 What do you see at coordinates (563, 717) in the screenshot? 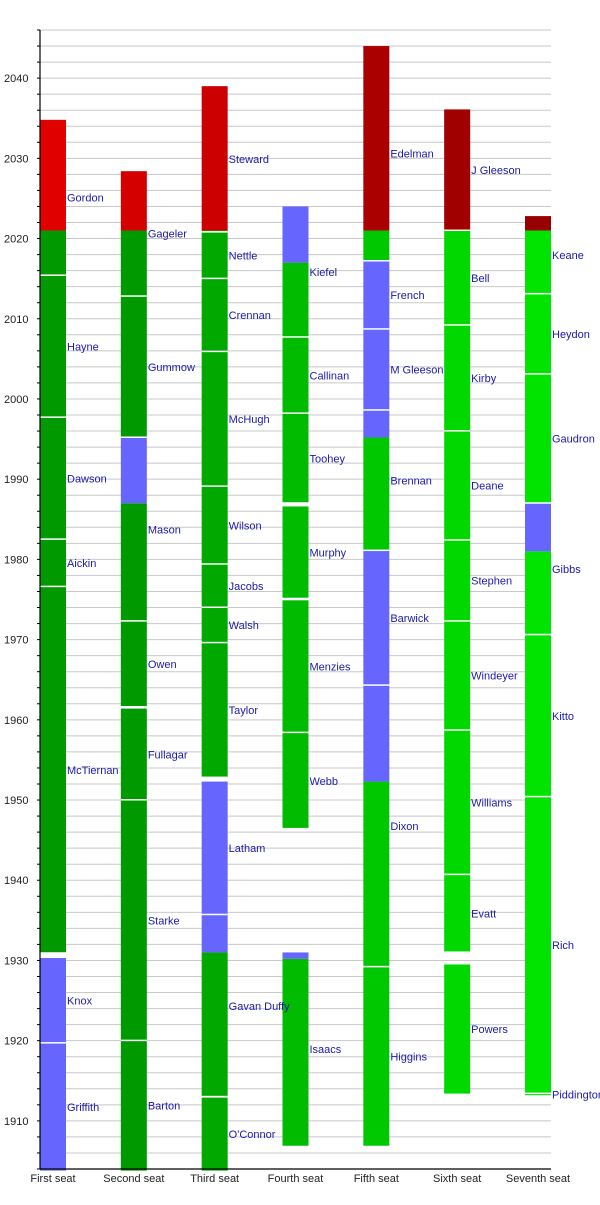
I see `justice-label: Kitto` at bounding box center [563, 717].